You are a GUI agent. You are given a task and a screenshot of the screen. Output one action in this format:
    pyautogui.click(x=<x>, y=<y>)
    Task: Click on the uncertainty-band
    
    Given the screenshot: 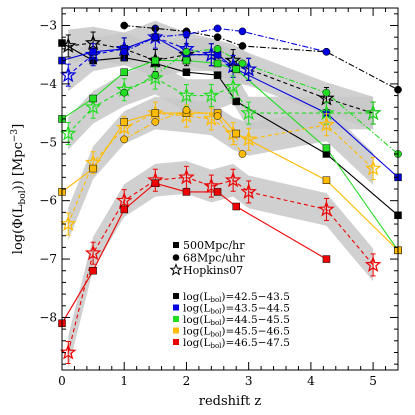 What is the action you would take?
    pyautogui.click(x=158, y=56)
    